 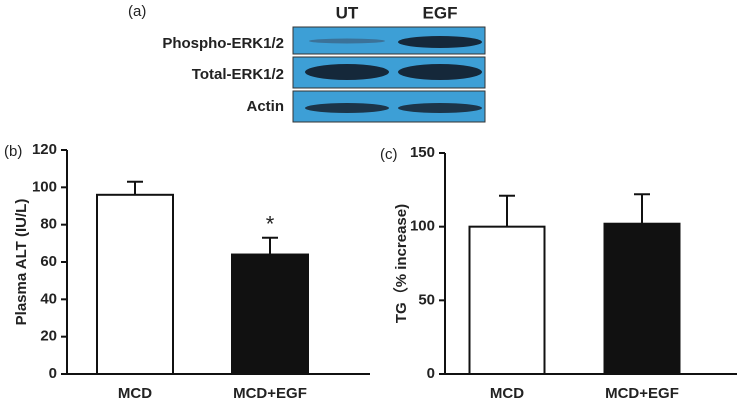 What do you see at coordinates (426, 299) in the screenshot?
I see `y-tick-label: 50` at bounding box center [426, 299].